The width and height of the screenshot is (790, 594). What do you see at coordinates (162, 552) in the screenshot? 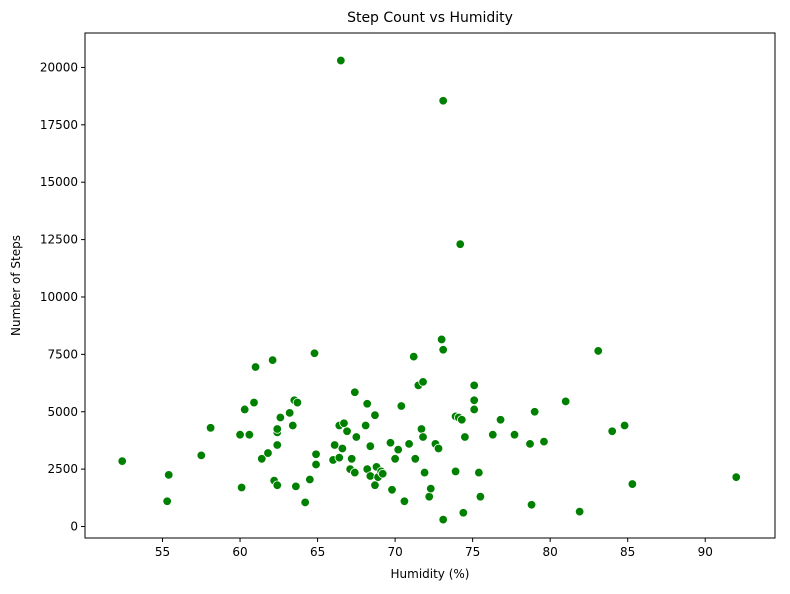
I see `x-tick-label: 55` at bounding box center [162, 552].